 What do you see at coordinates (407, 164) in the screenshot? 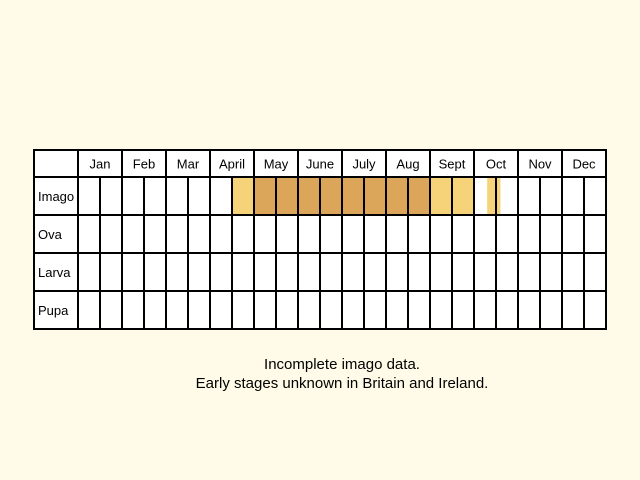
I see `month-label-aug: Aug` at bounding box center [407, 164].